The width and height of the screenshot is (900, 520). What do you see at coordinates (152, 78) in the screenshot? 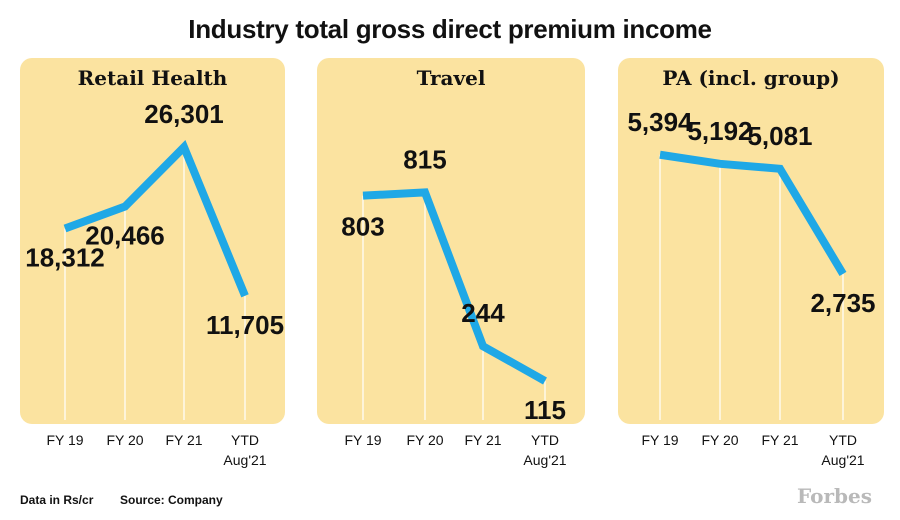
I see `panel-title-retail-health: Retail Health` at bounding box center [152, 78].